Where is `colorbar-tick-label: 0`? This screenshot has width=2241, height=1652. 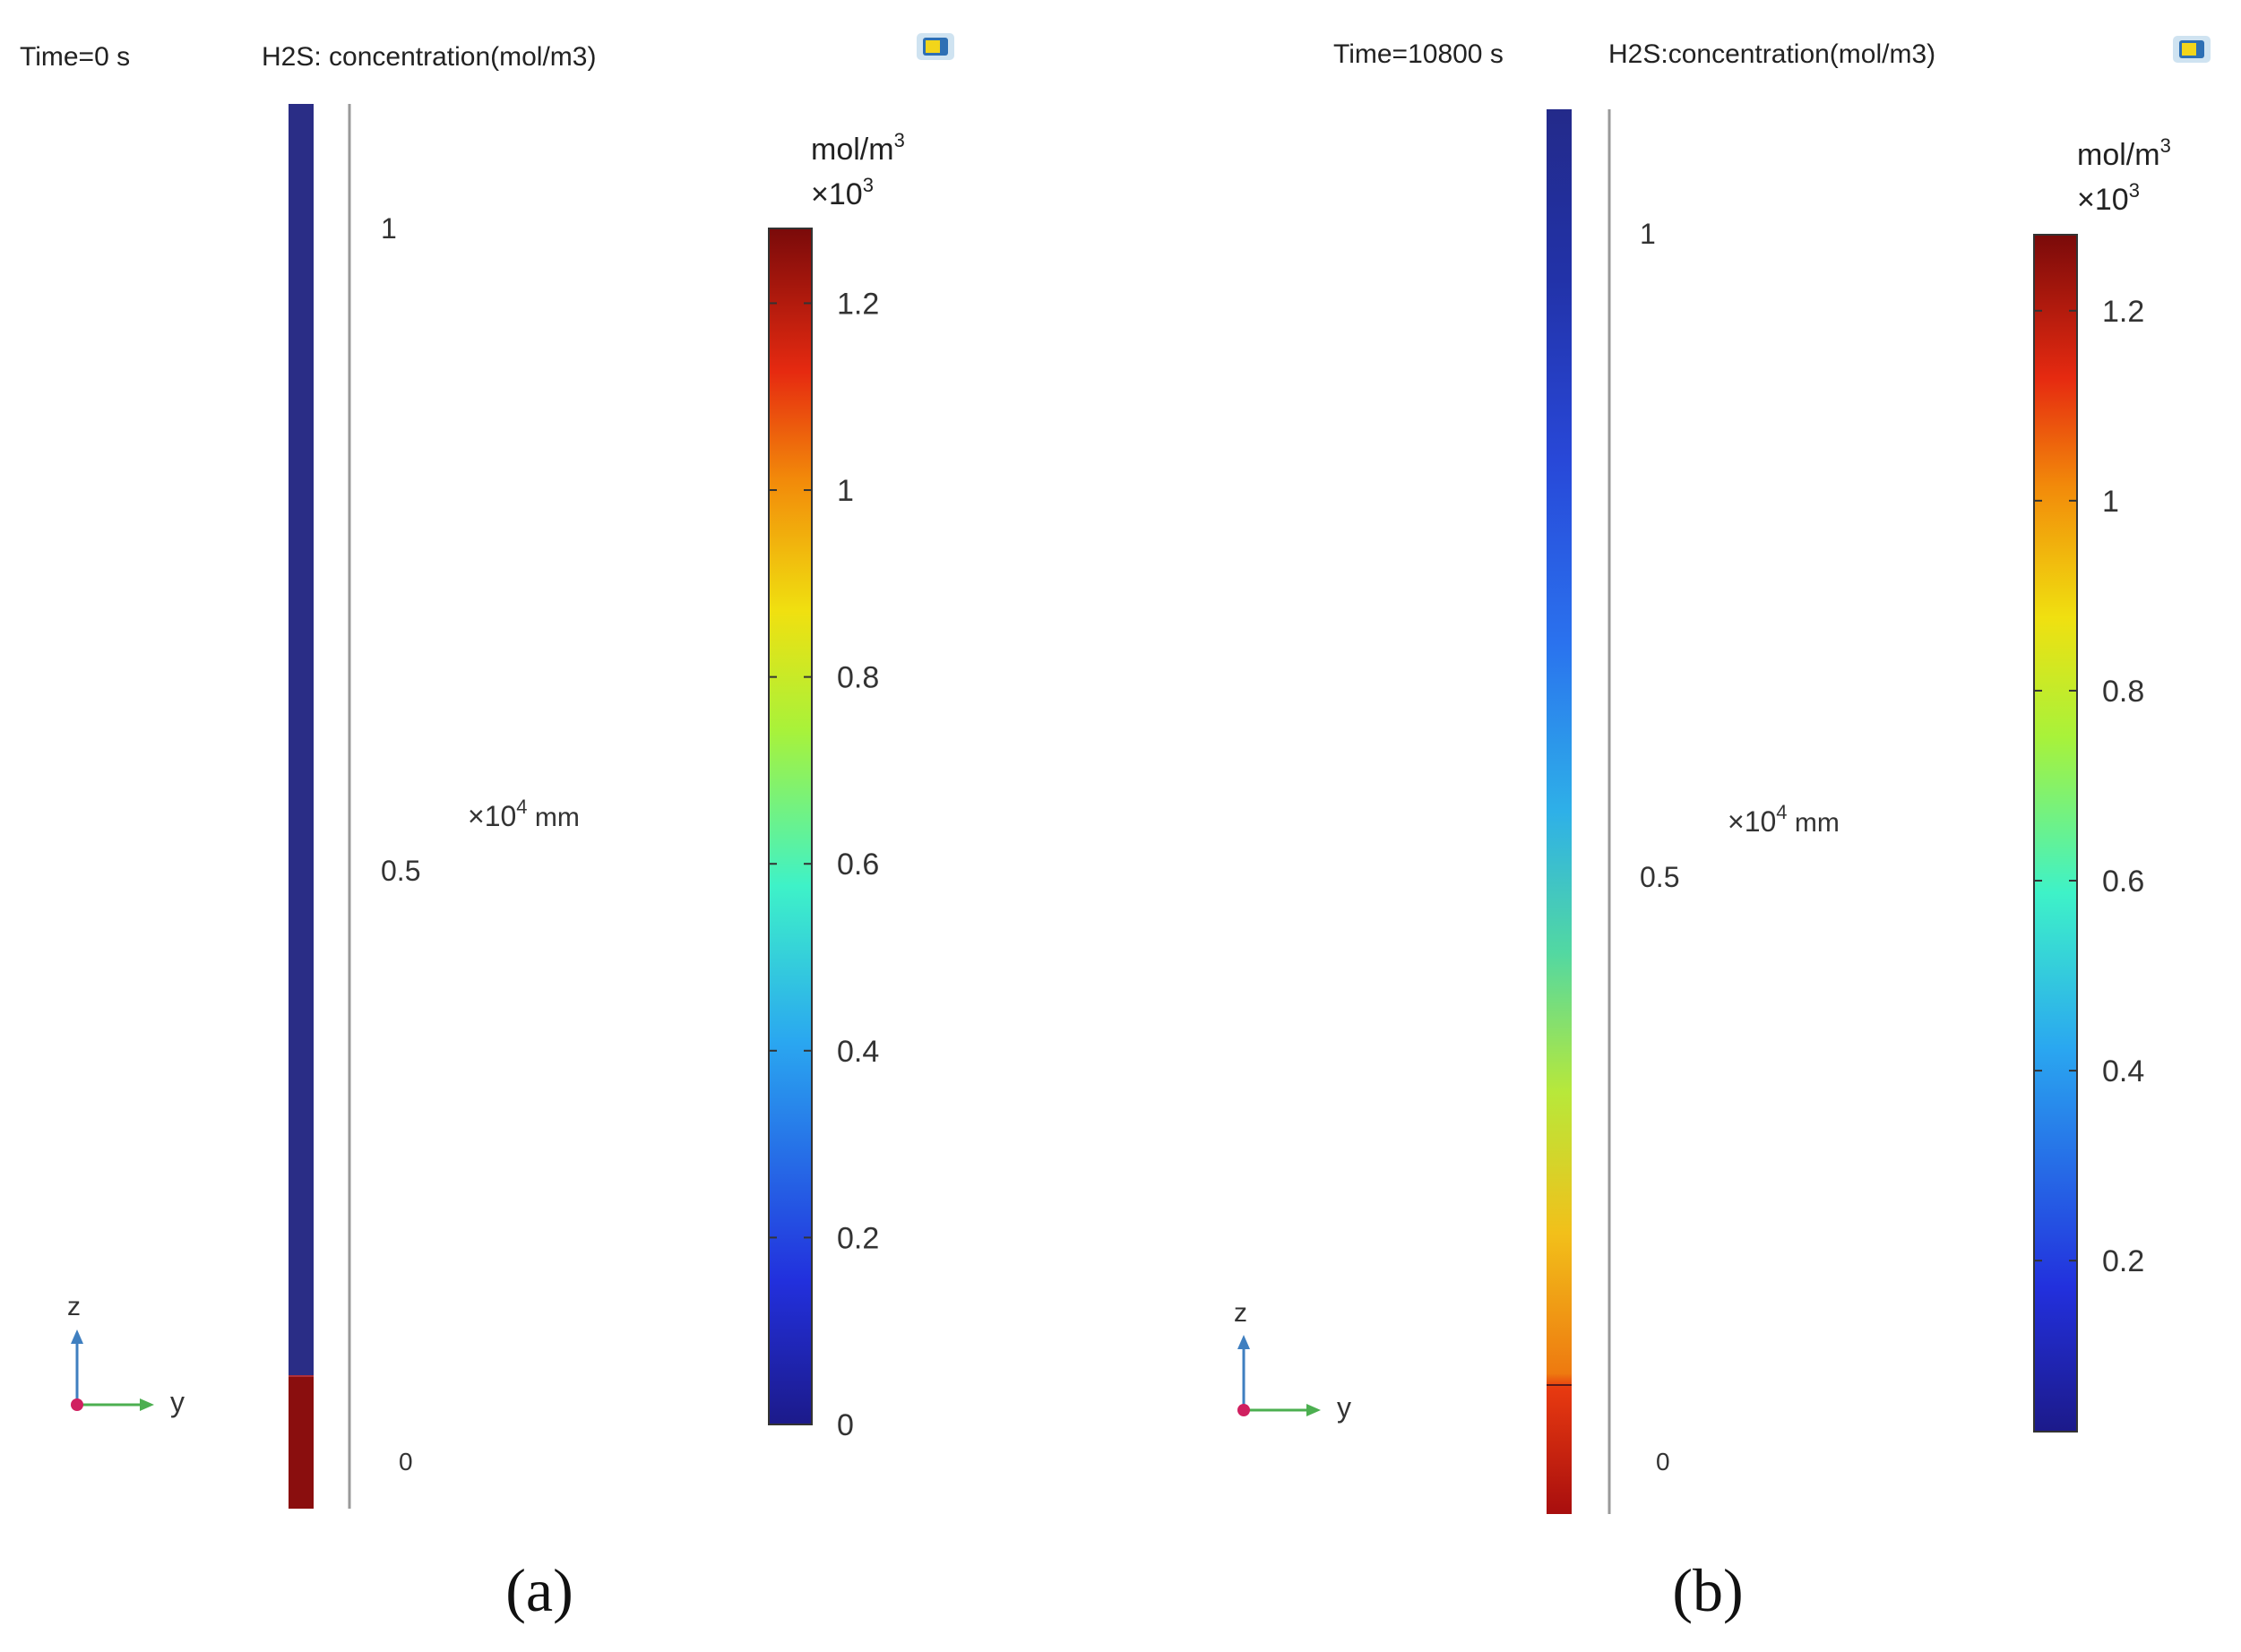
colorbar-tick-label: 0 is located at coordinates (845, 1425).